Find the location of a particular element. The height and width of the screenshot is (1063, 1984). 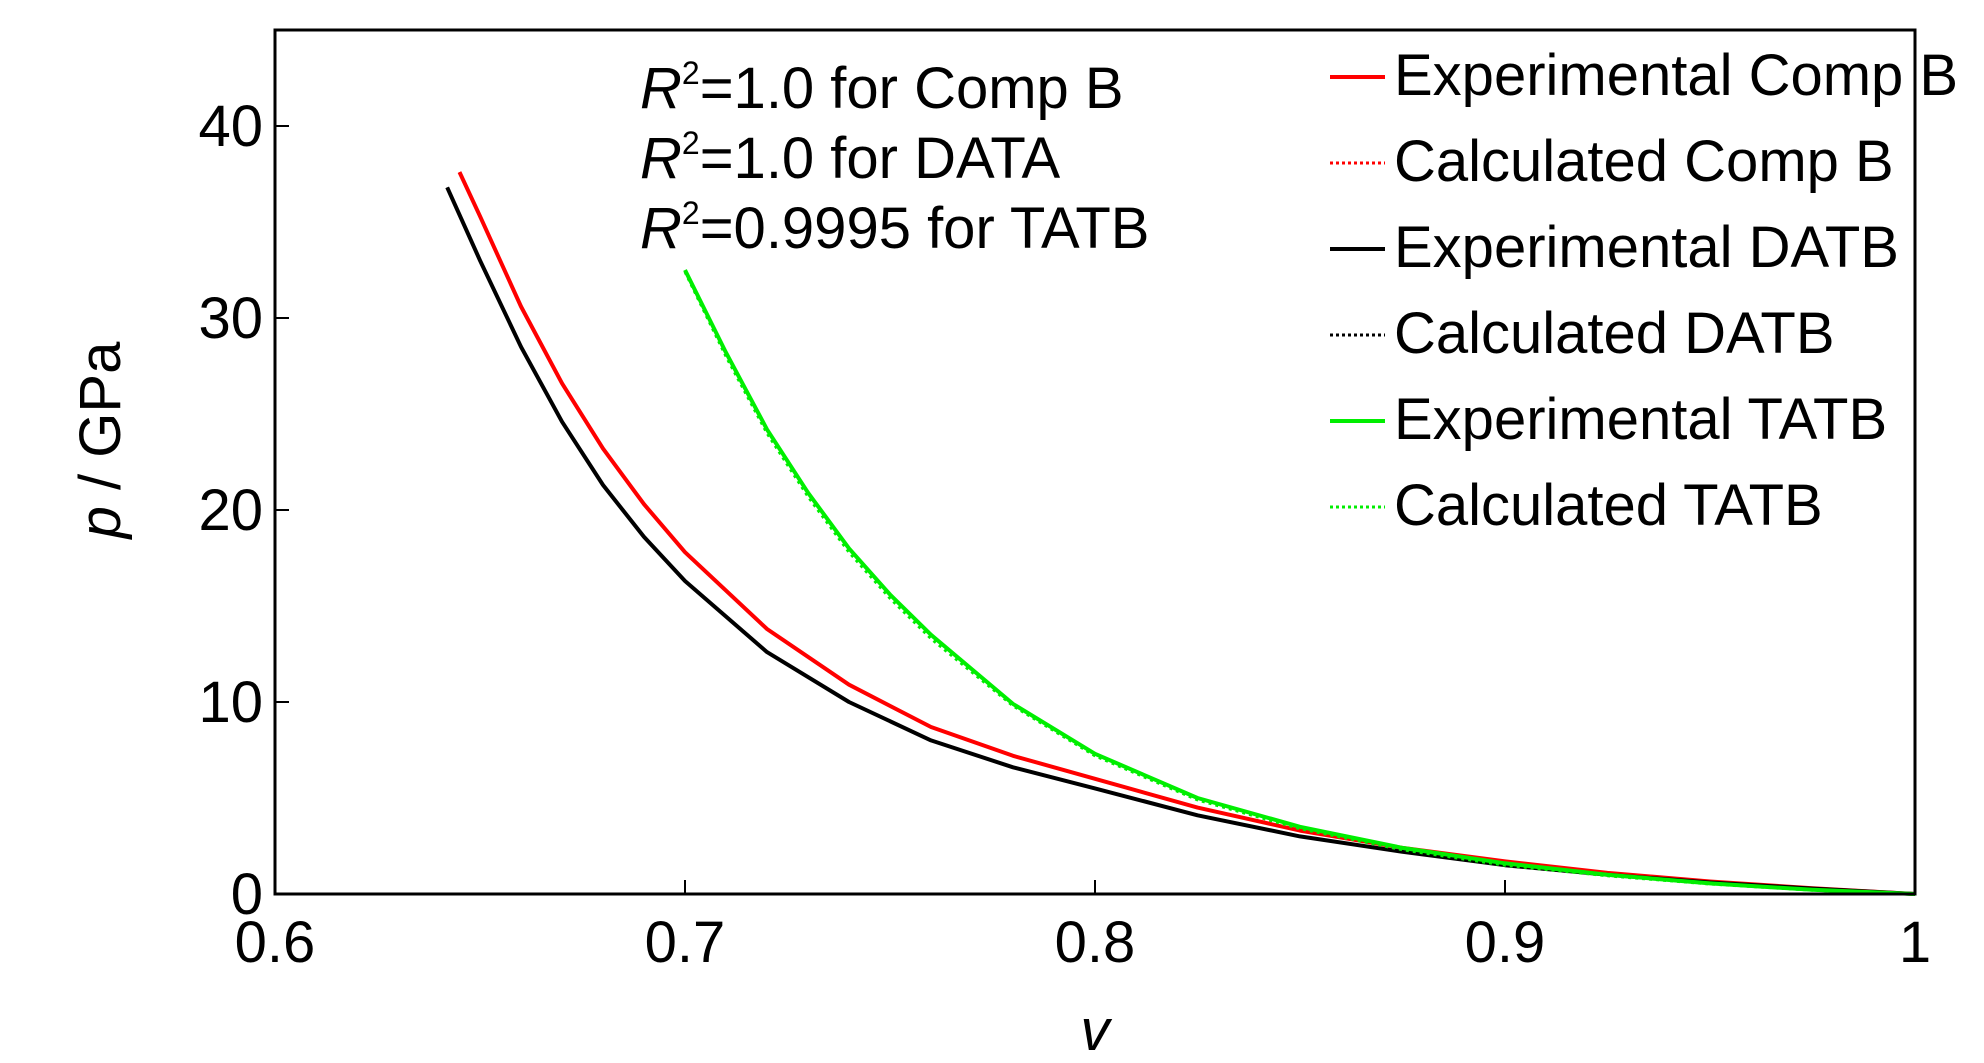

x-tick-label: 0.8 is located at coordinates (1095, 942).